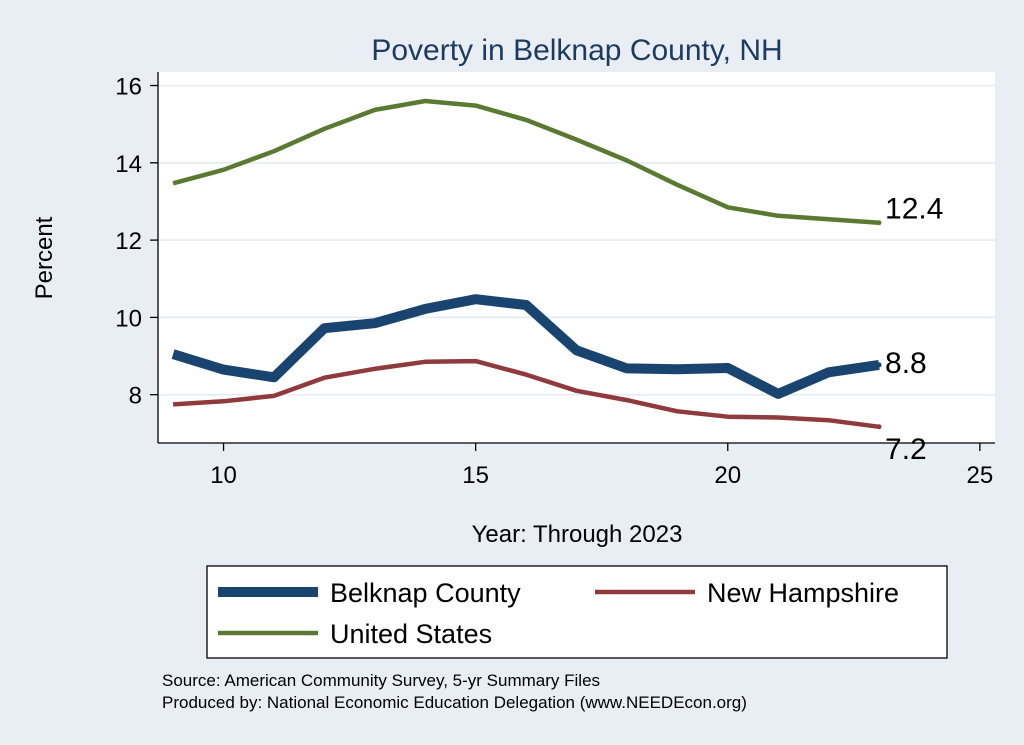 The image size is (1024, 745). I want to click on chart-title: Poverty in Belknap County, NH, so click(576, 50).